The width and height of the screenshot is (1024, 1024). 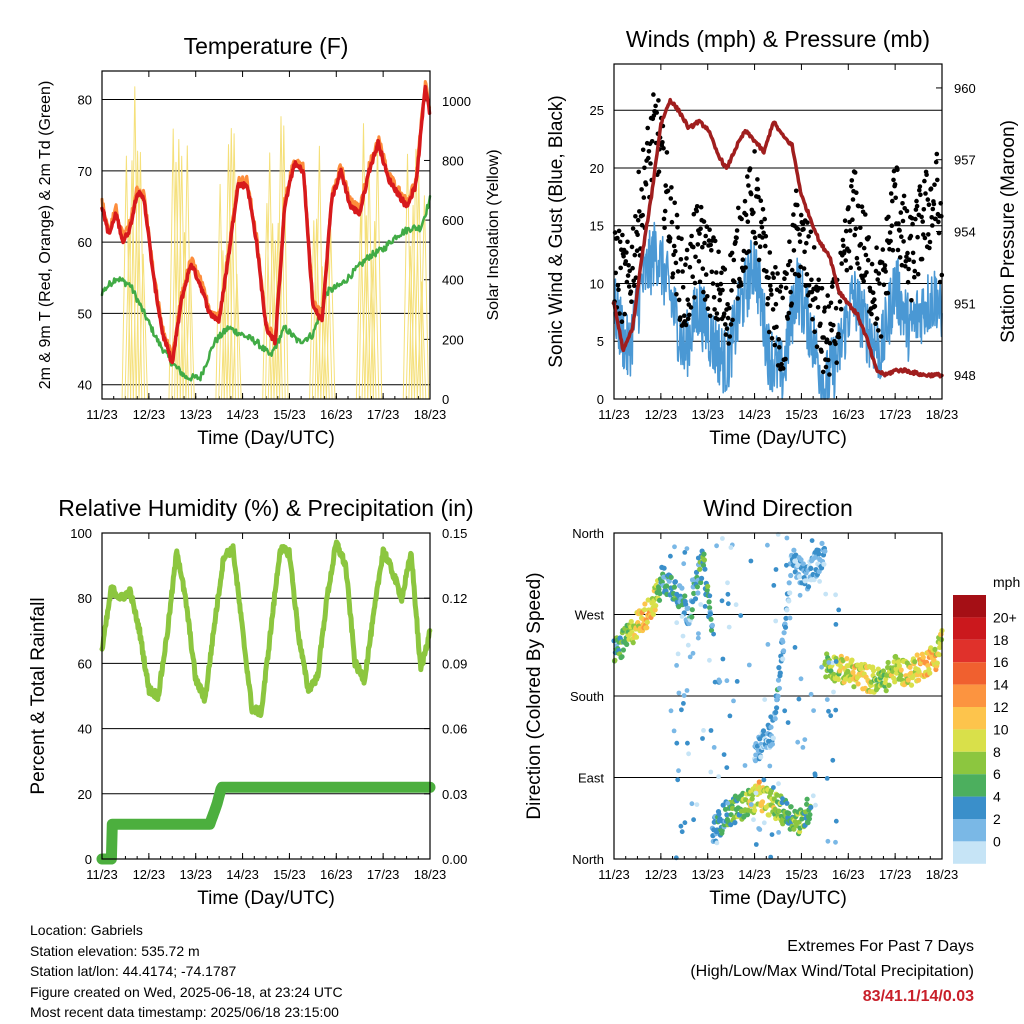 What do you see at coordinates (590, 615) in the screenshot?
I see `y-tick-label: West` at bounding box center [590, 615].